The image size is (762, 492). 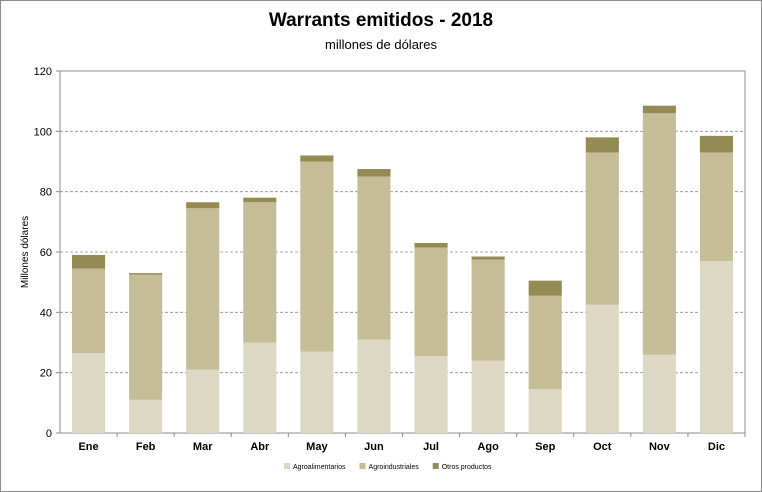 What do you see at coordinates (488, 447) in the screenshot?
I see `x-tick-label: Ago` at bounding box center [488, 447].